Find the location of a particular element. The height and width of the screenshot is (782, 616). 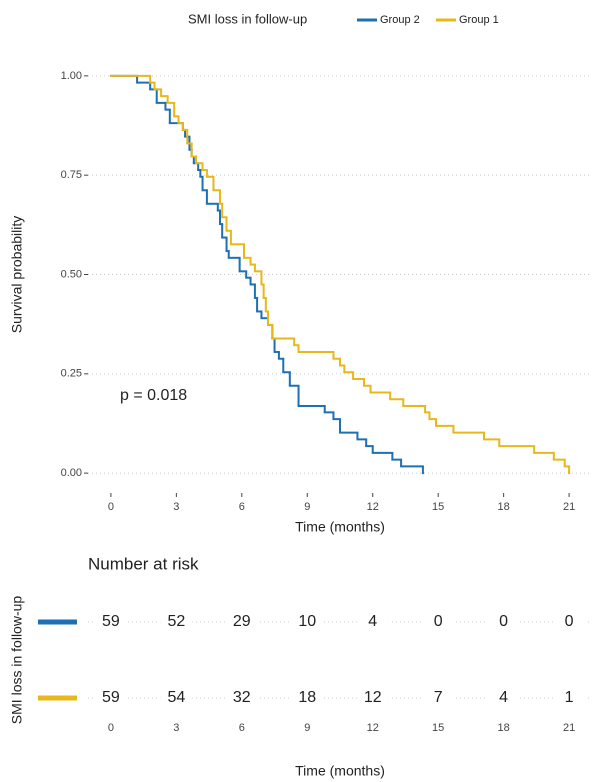

y-axis-label: Survival probability is located at coordinates (17, 275).